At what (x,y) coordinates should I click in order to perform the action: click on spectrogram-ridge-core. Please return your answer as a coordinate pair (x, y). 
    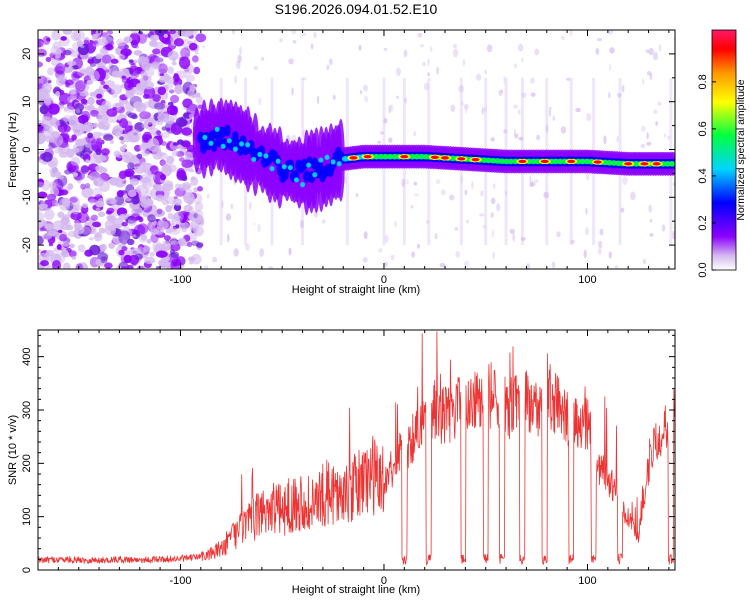
    Looking at the image, I should click on (320, 167).